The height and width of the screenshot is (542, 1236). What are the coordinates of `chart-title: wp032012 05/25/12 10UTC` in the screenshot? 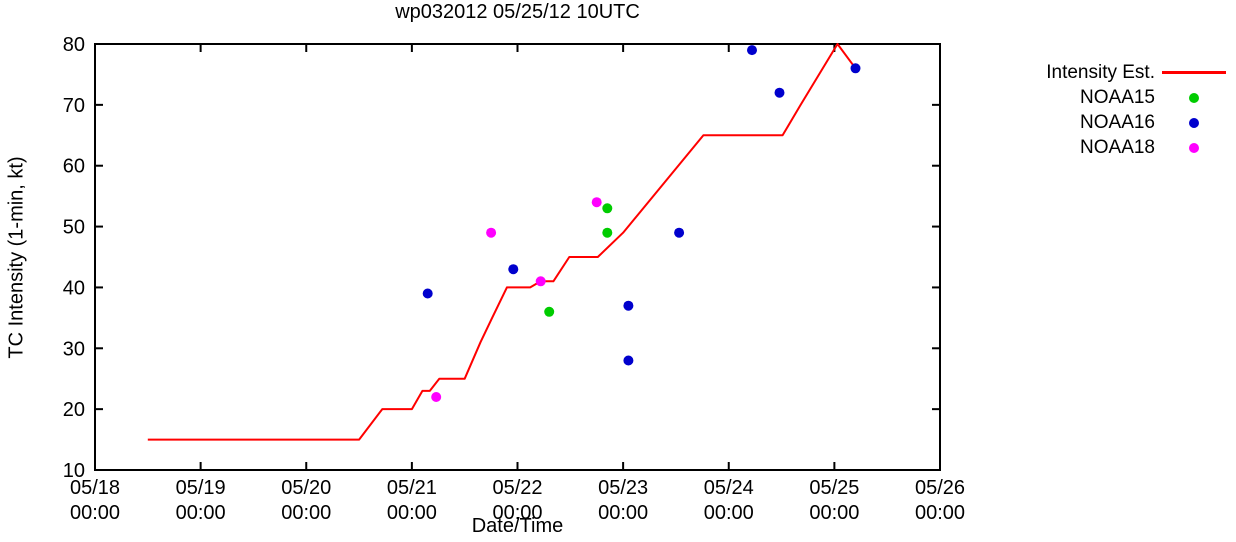 It's located at (517, 12).